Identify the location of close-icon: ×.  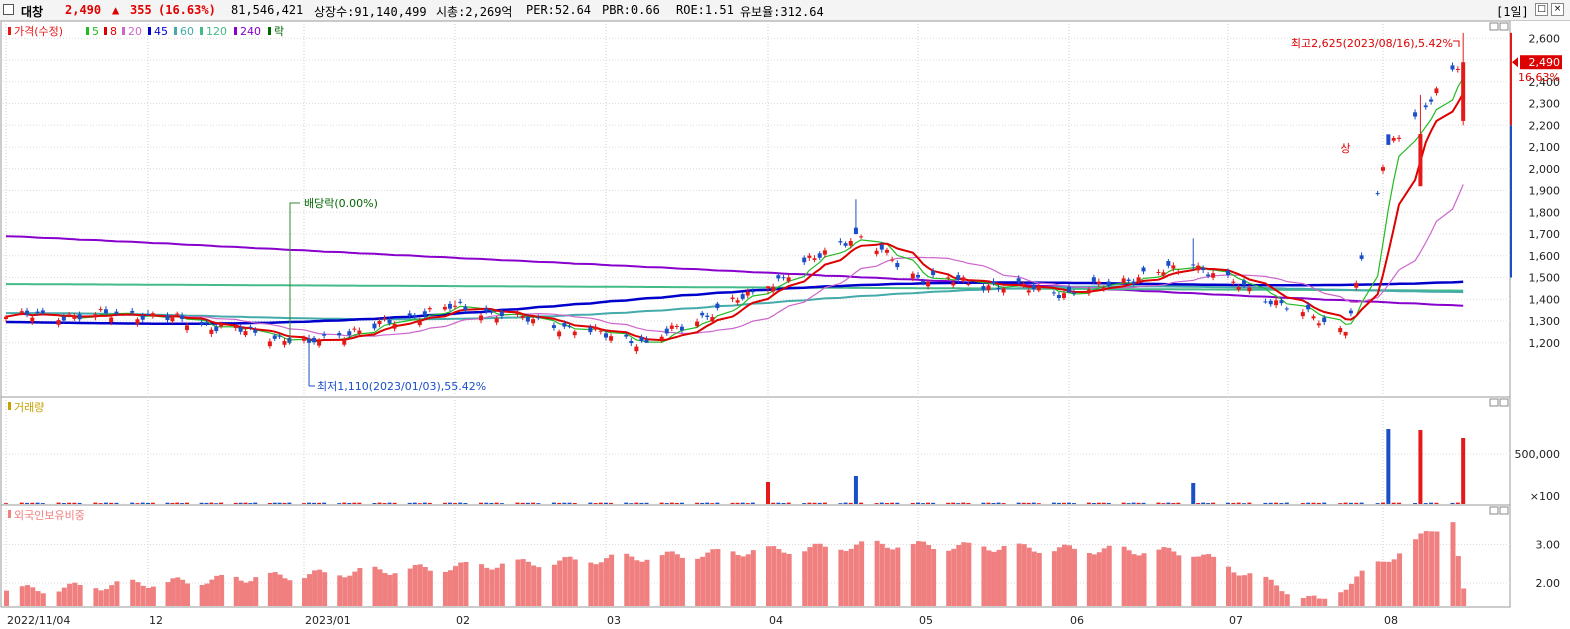
(1557, 9).